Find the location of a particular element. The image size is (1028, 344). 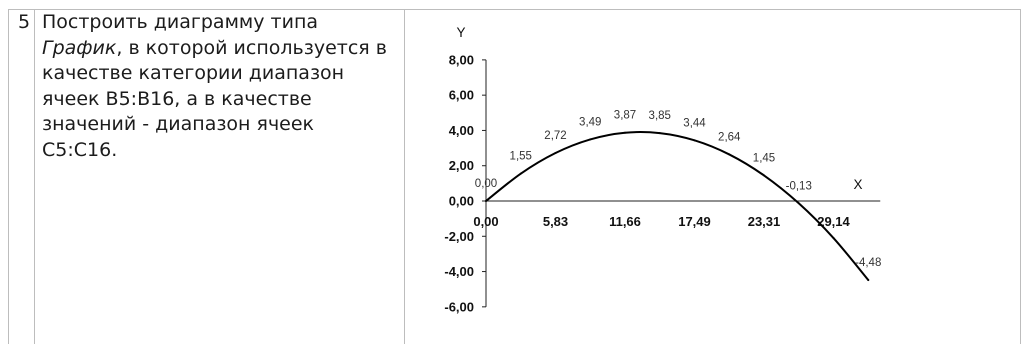

data-label: -4,48 is located at coordinates (868, 263).